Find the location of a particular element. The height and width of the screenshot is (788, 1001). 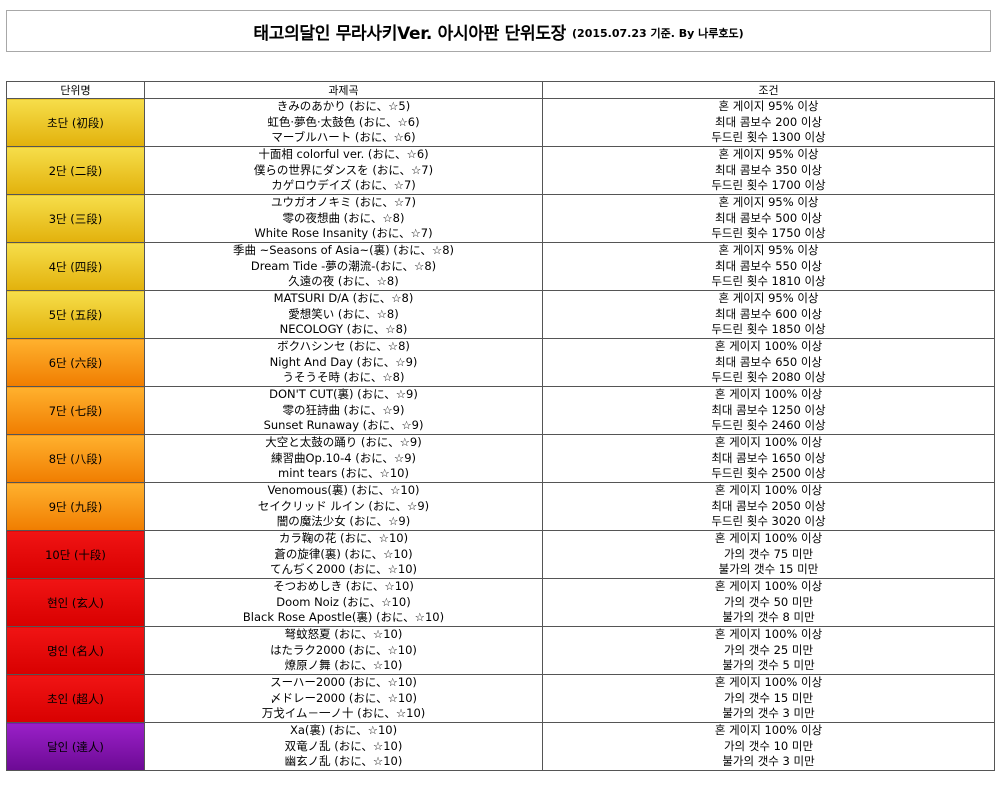

condition-text: 두드린 횟수 2460 이상 is located at coordinates (768, 425).